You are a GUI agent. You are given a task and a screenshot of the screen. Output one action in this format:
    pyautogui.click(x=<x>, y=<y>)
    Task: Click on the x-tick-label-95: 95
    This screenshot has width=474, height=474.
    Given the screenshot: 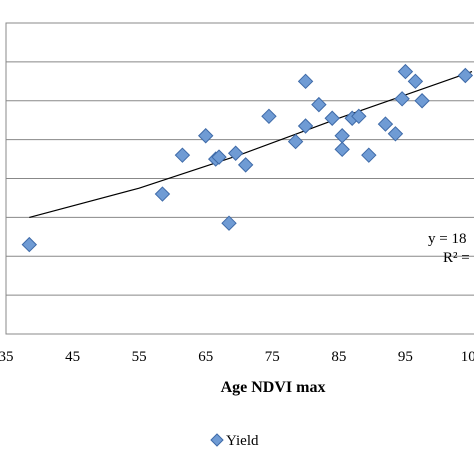 What is the action you would take?
    pyautogui.click(x=405, y=357)
    